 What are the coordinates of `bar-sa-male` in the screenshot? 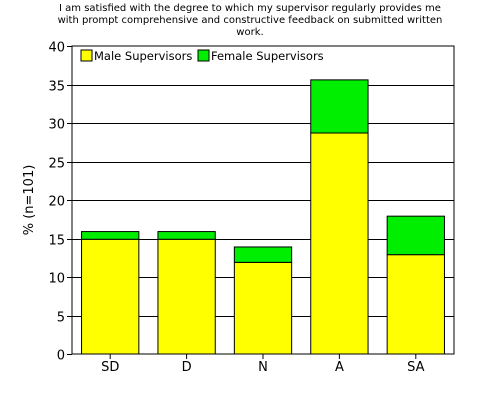 It's located at (415, 304).